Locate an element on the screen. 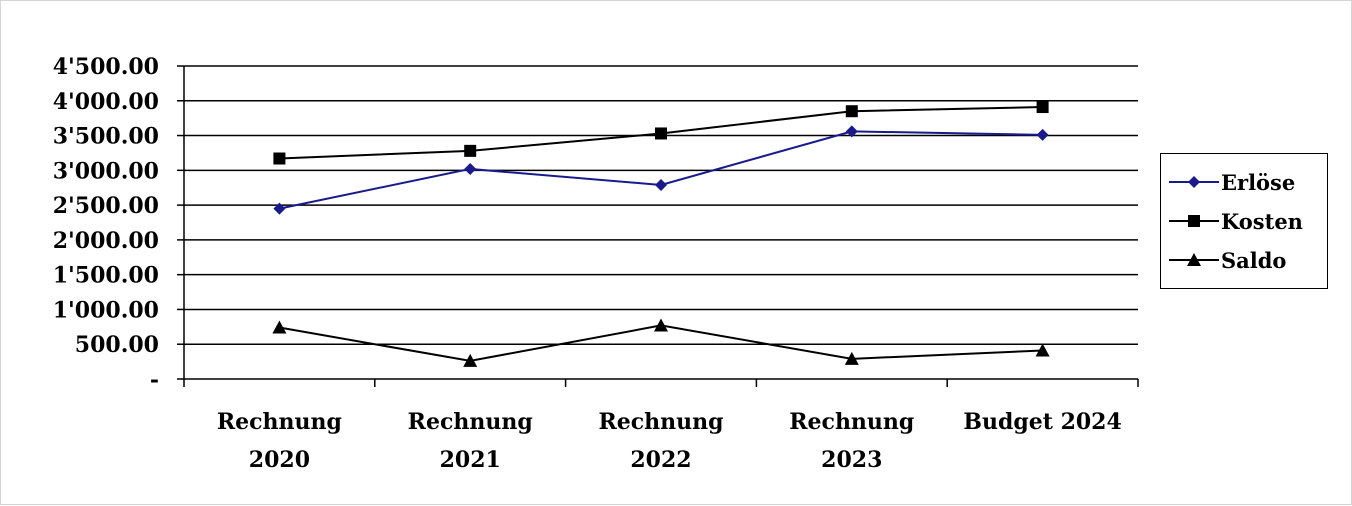 The height and width of the screenshot is (506, 1352). x-tick-label: Rechnung 2022 is located at coordinates (660, 441).